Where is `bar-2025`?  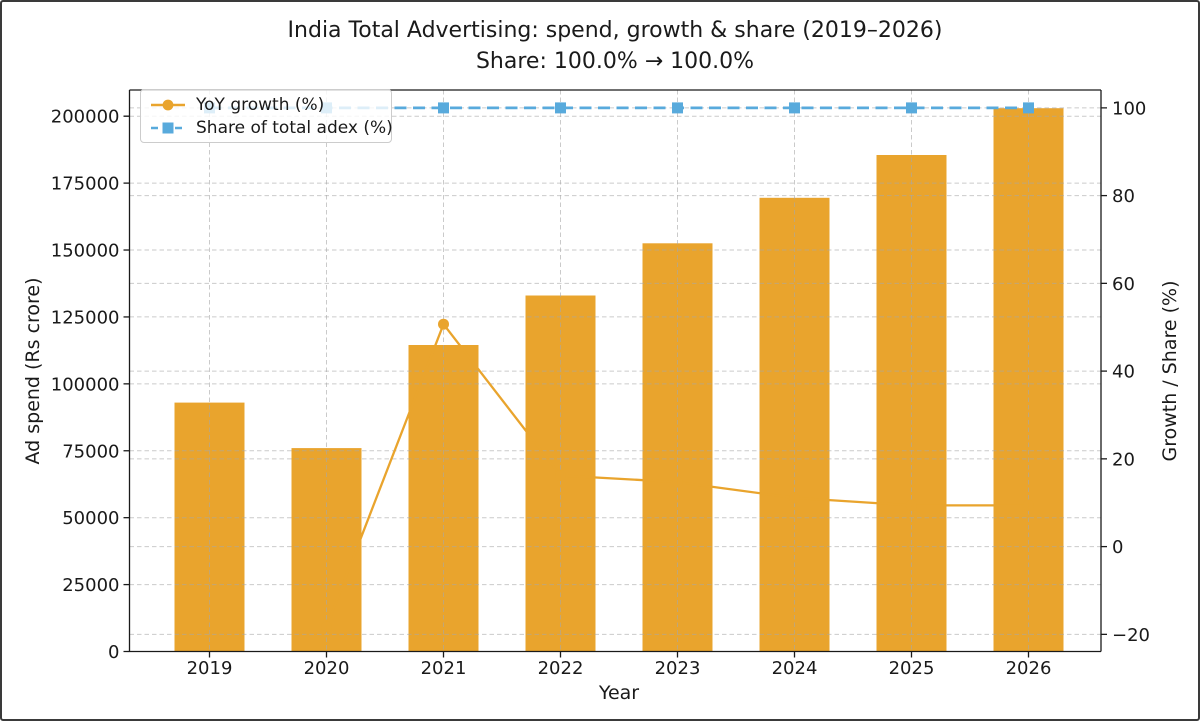
bar-2025 is located at coordinates (911, 403).